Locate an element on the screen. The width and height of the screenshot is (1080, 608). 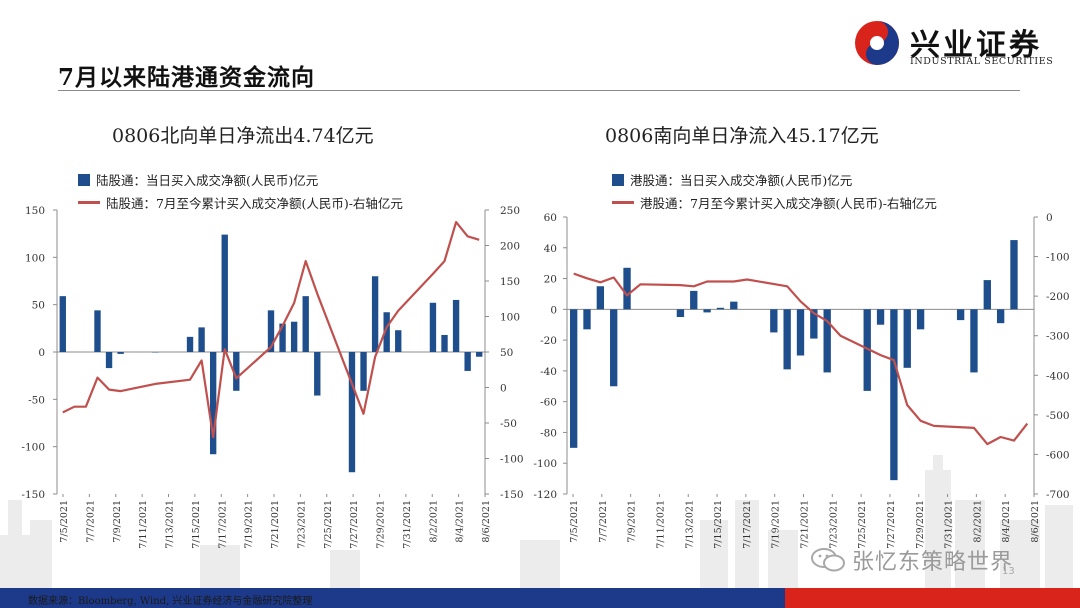
y-tick-label-right: 200 is located at coordinates (510, 247).